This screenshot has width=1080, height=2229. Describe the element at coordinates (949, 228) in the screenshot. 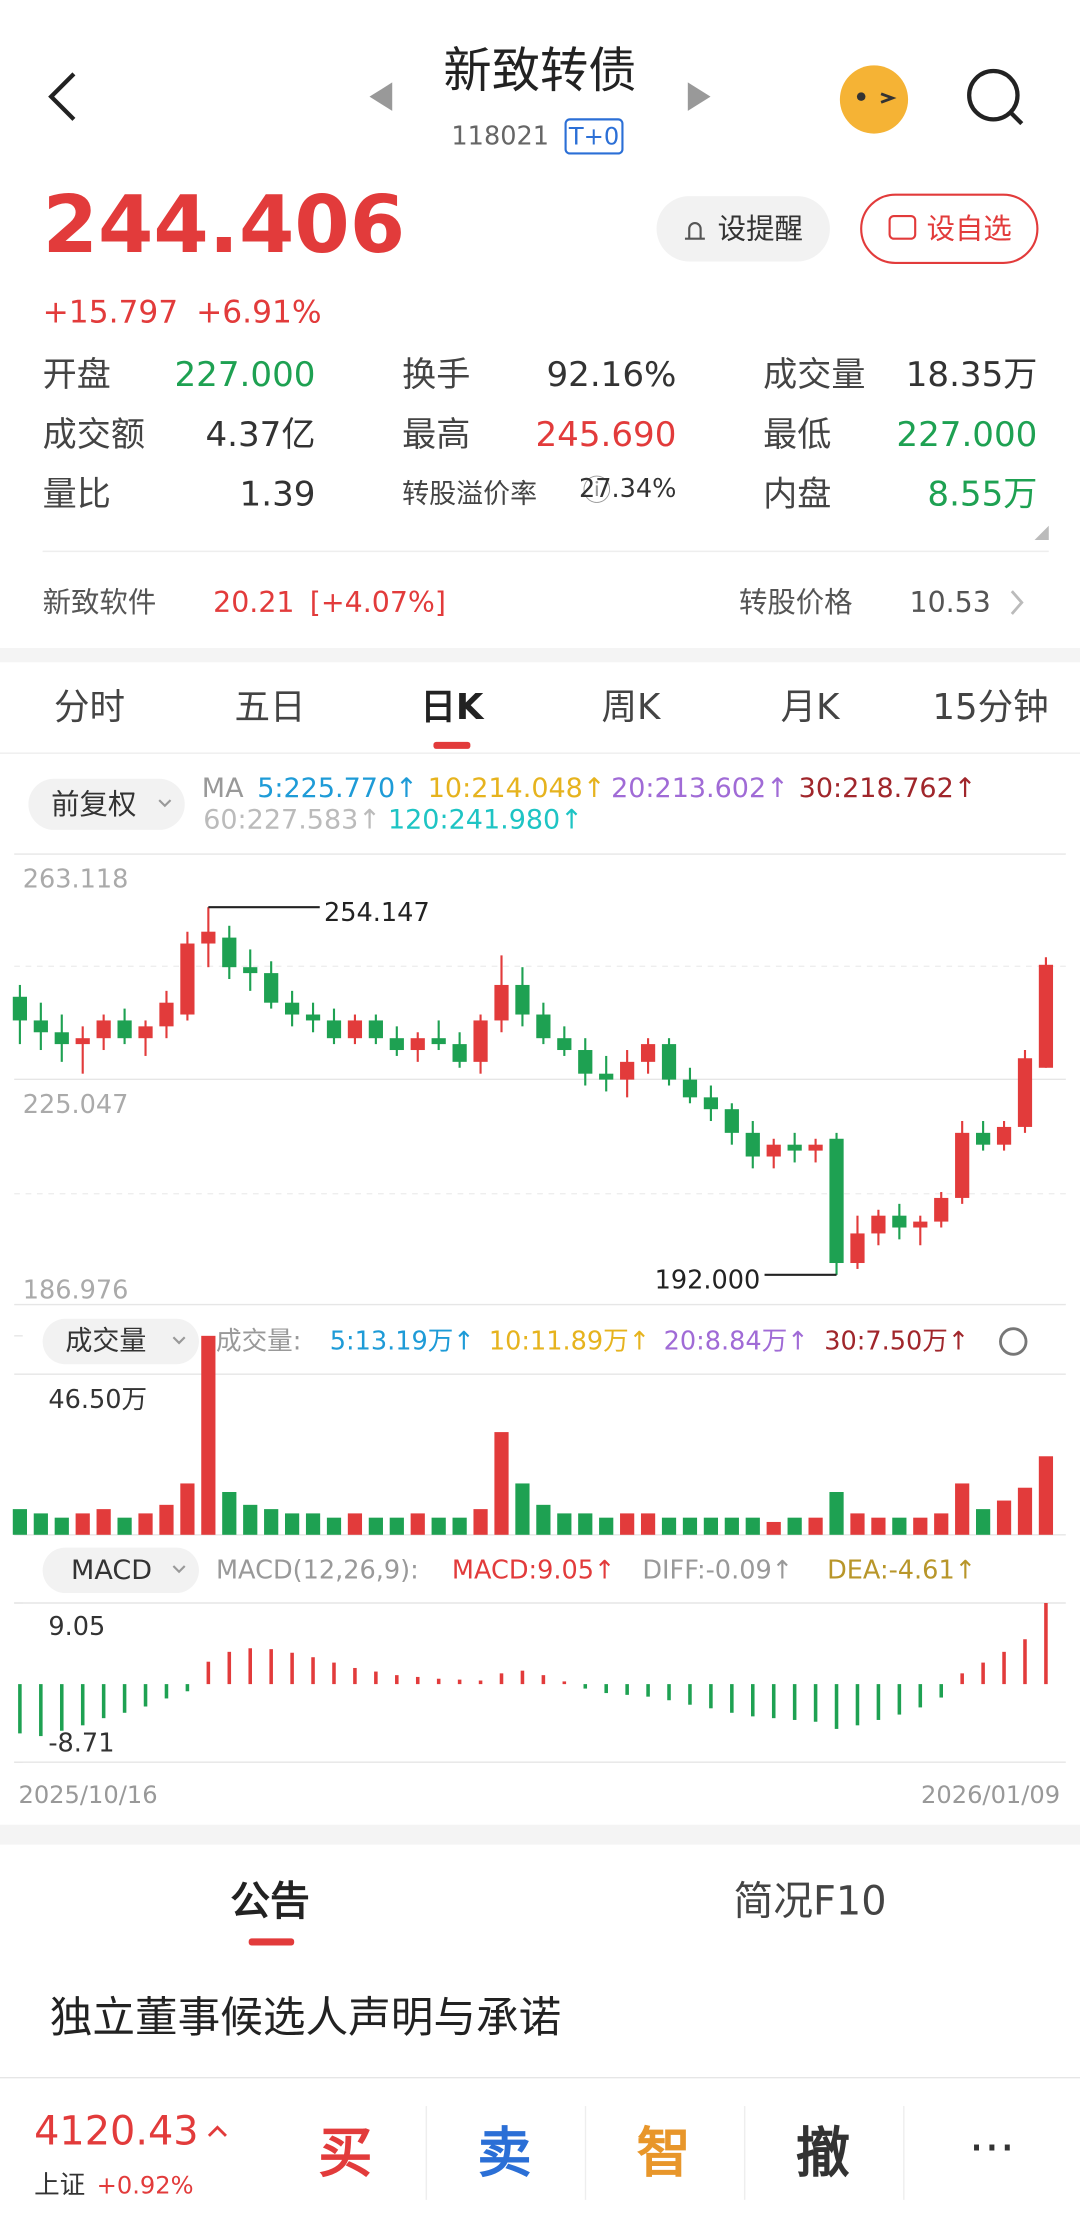

I see `watch-button` at that location.